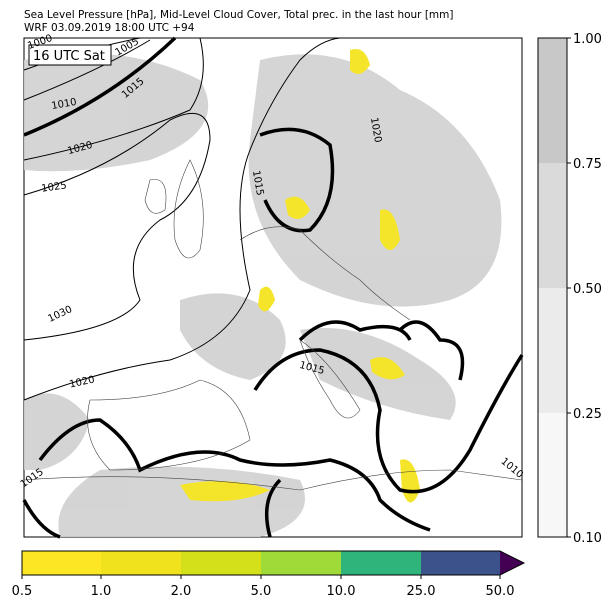  I want to click on time-label-box, so click(70, 55).